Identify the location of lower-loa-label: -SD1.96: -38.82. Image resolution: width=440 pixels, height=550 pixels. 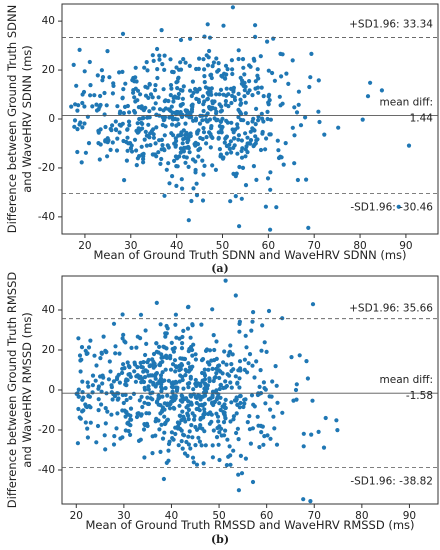
(391, 482).